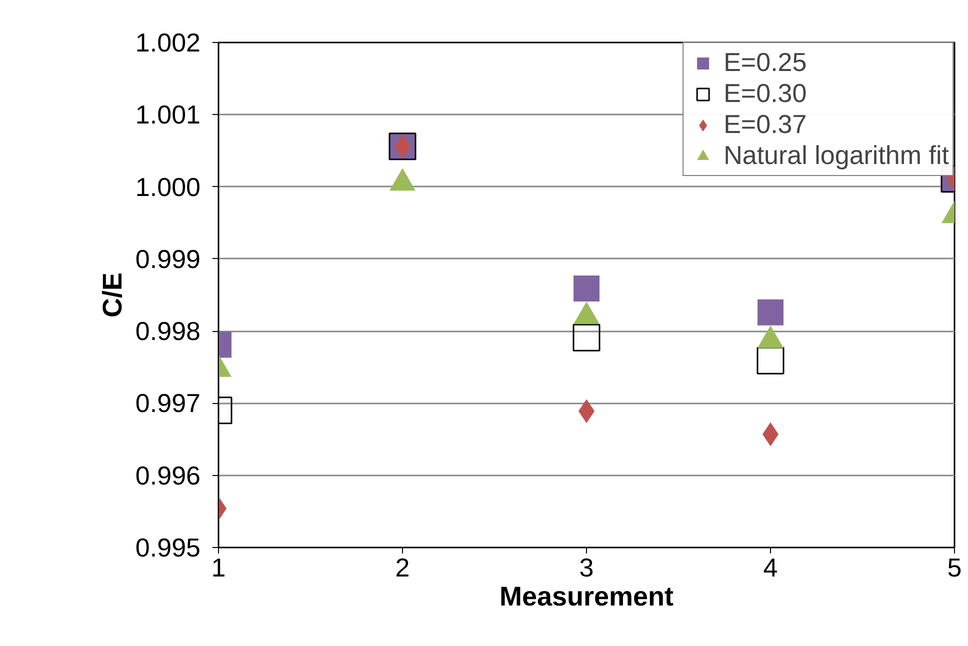 The image size is (968, 646). Describe the element at coordinates (836, 155) in the screenshot. I see `legend-label: Natural logarithm fit` at that location.